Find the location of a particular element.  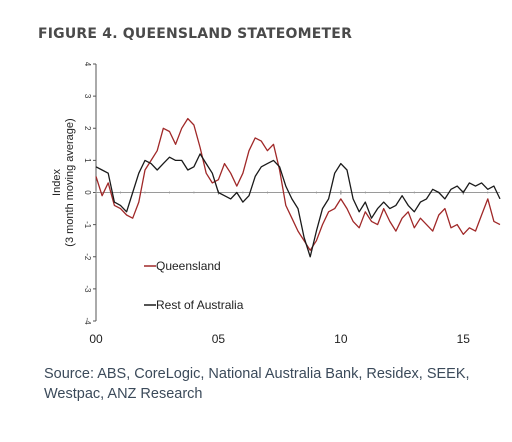

legend: Queensland Rest of Australia is located at coordinates (194, 285).